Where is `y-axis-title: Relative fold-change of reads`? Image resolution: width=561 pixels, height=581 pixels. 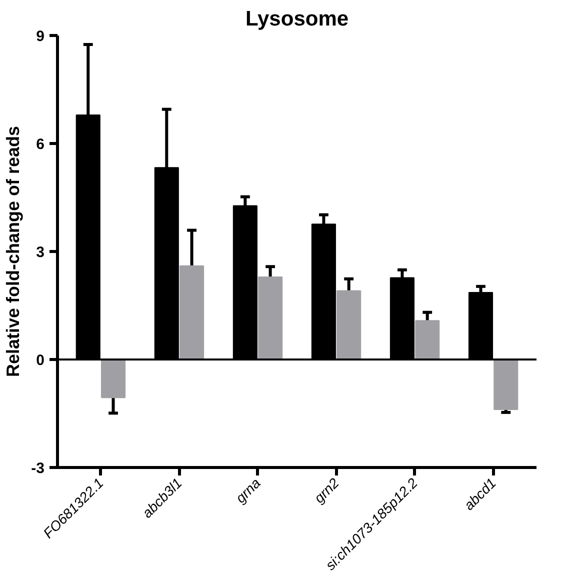 y-axis-title: Relative fold-change of reads is located at coordinates (13, 252).